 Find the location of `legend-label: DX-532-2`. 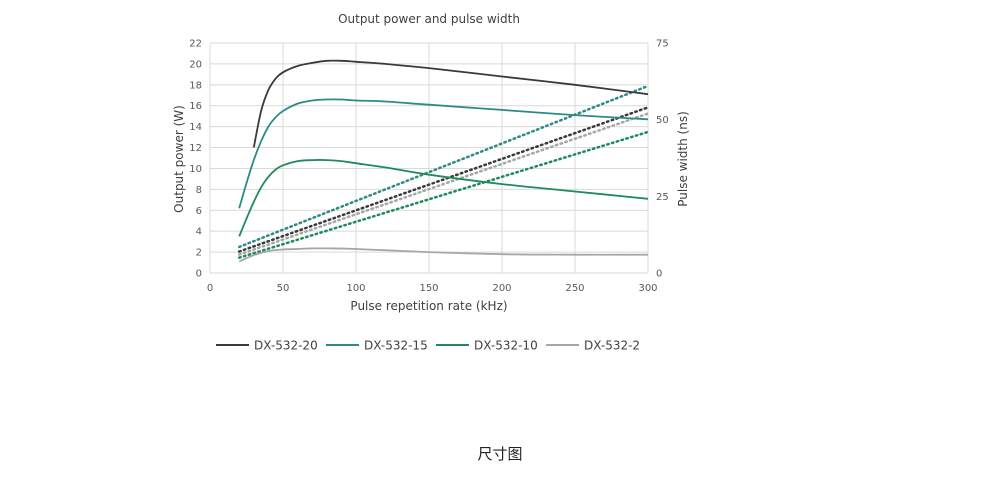

legend-label: DX-532-2 is located at coordinates (612, 346).